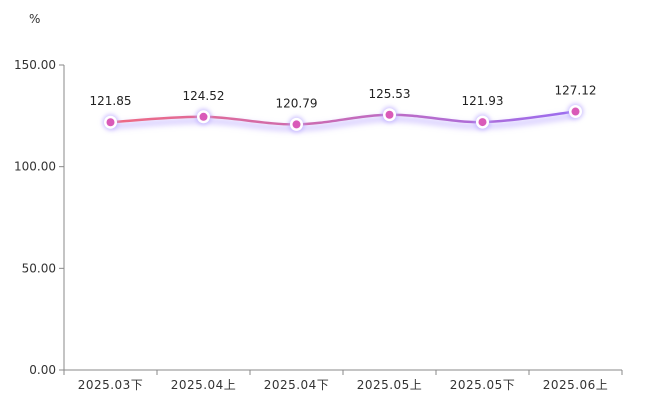 The height and width of the screenshot is (410, 645). Describe the element at coordinates (576, 91) in the screenshot. I see `data-label: 127.12` at that location.